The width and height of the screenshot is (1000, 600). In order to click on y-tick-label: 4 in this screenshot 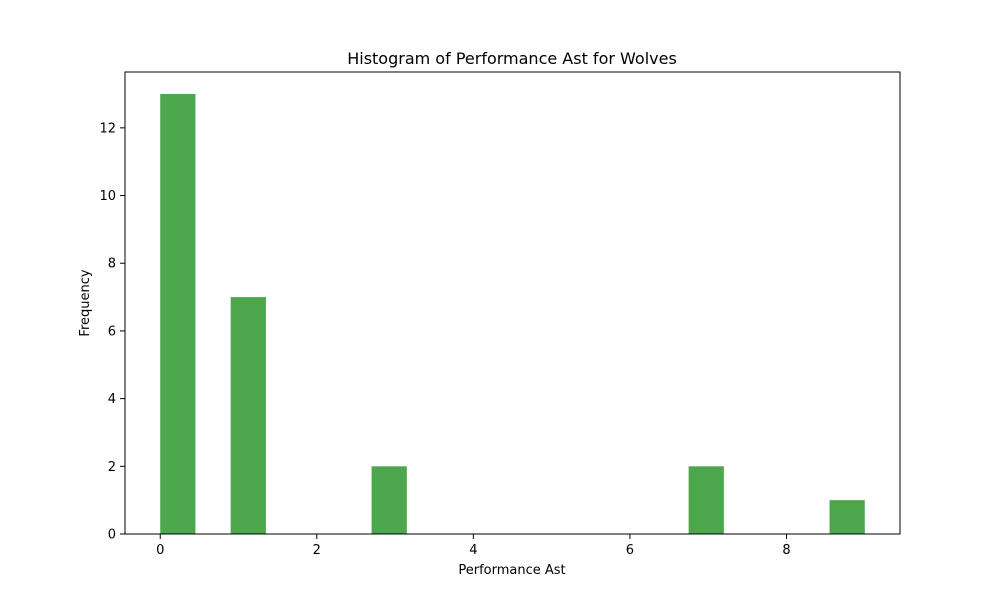, I will do `click(112, 399)`.